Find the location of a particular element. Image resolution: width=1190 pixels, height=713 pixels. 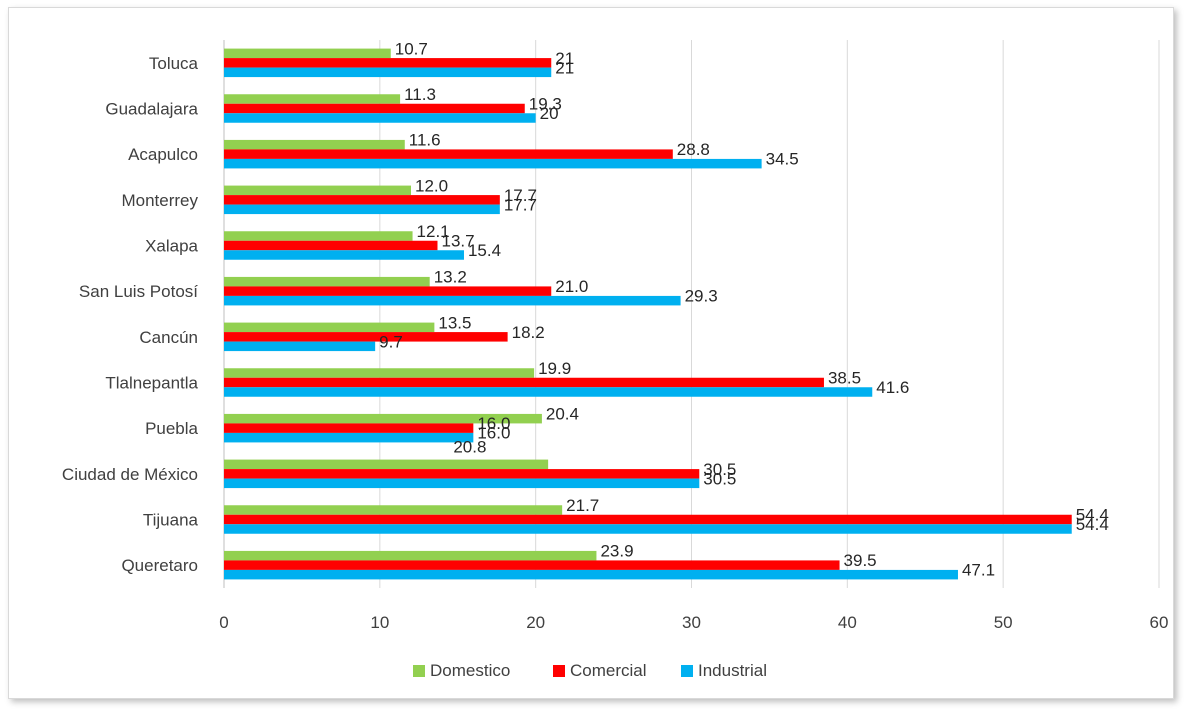

x-tick-label: 10 is located at coordinates (379, 622).